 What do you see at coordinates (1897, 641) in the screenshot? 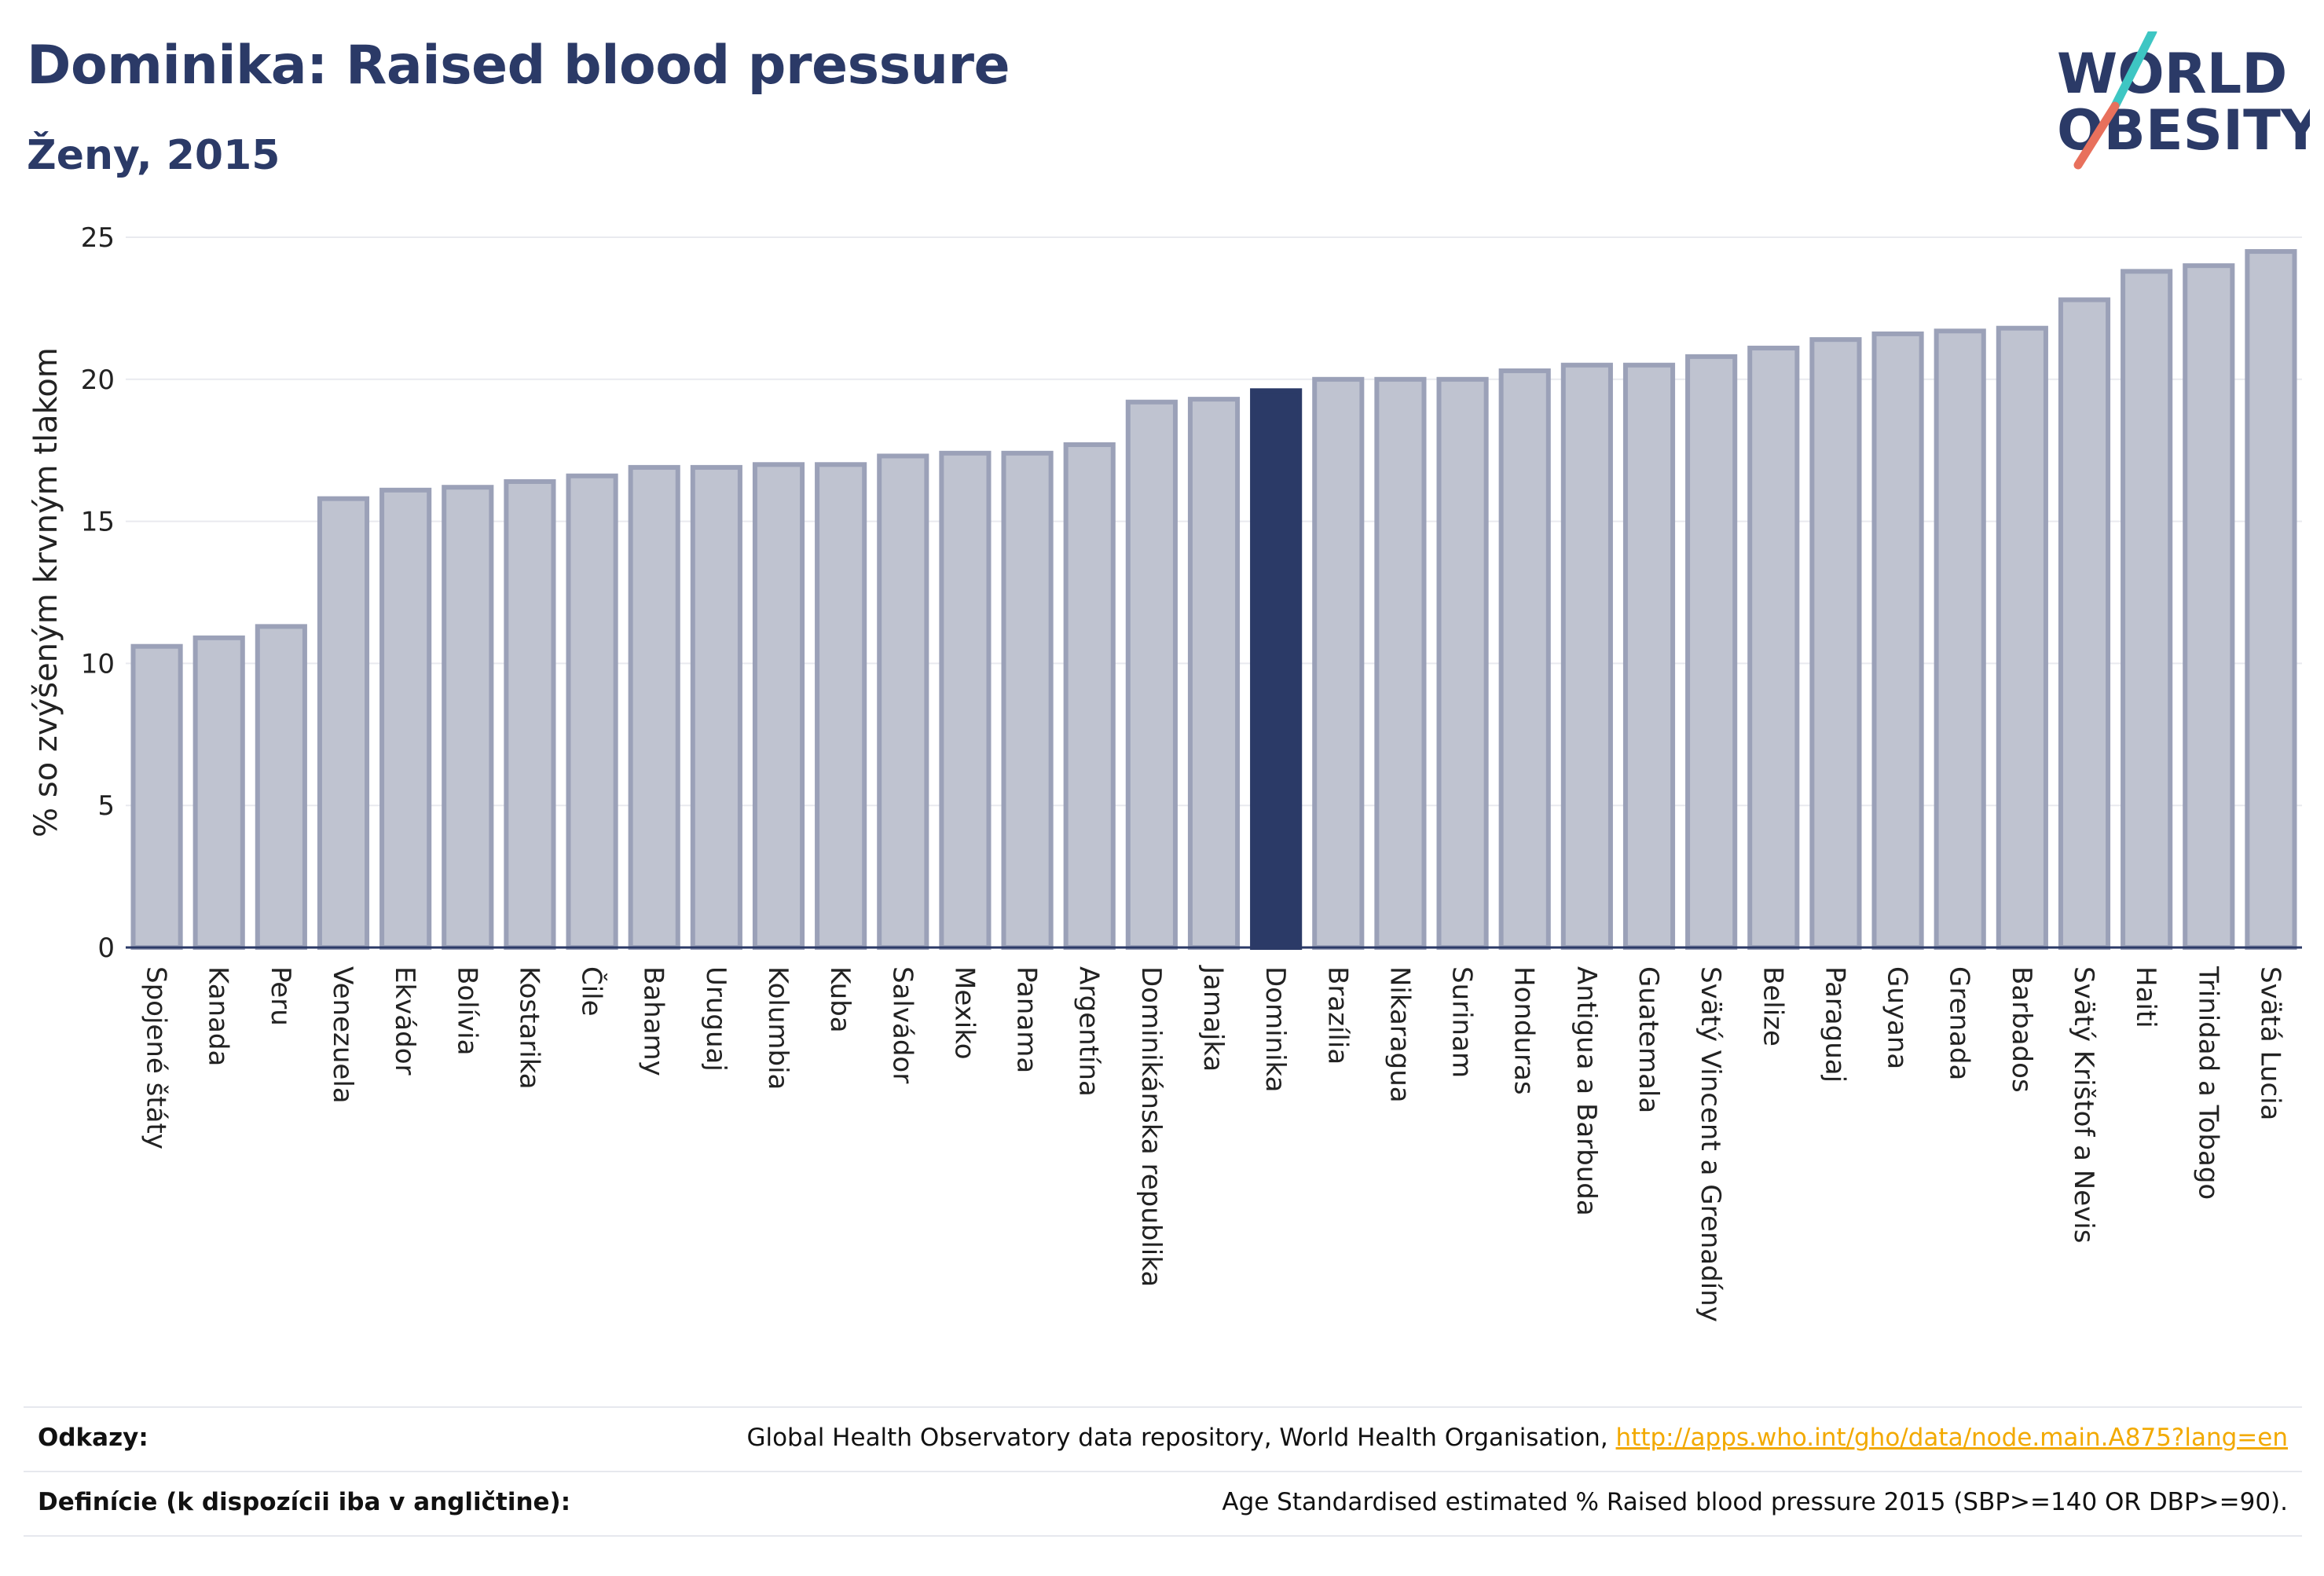
I see `bar-guyana` at bounding box center [1897, 641].